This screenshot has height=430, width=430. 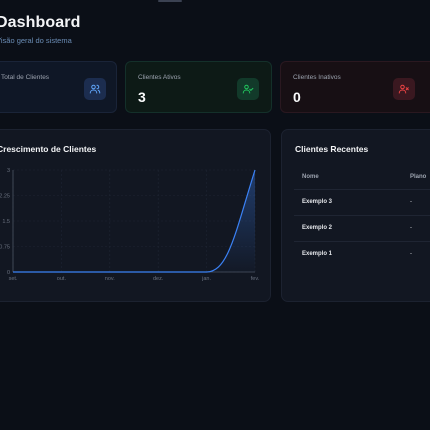 I want to click on y-tick-label: 0, so click(x=8, y=273).